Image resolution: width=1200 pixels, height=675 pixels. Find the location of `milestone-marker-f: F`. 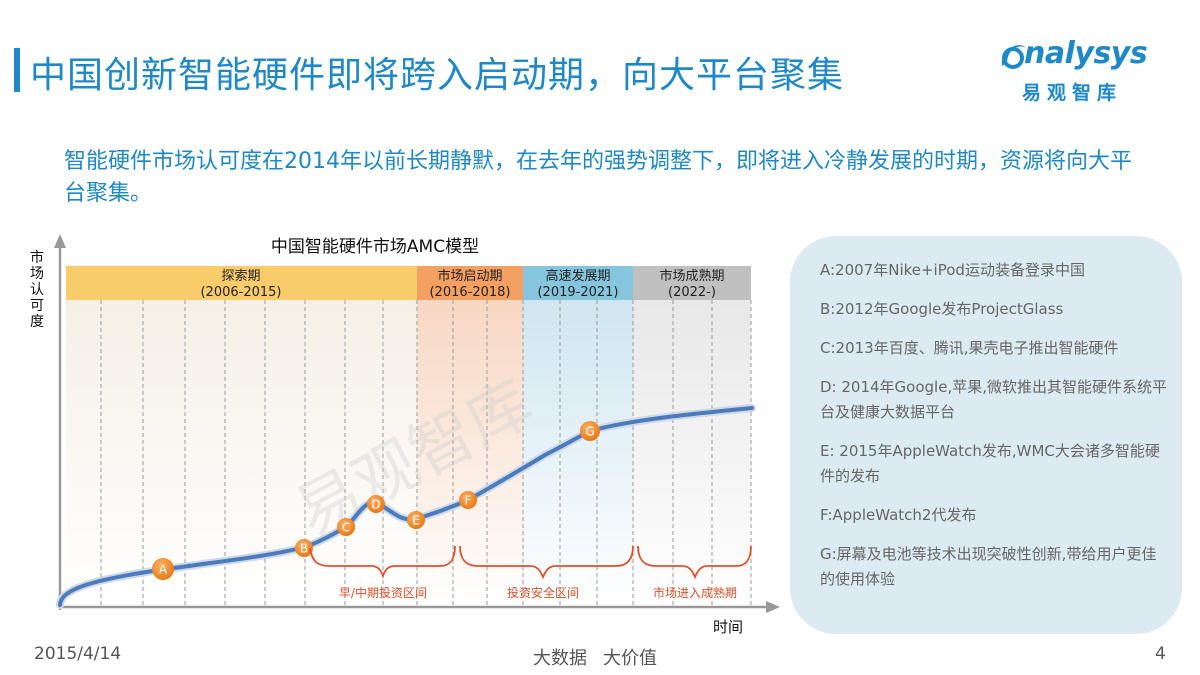

milestone-marker-f: F is located at coordinates (468, 500).